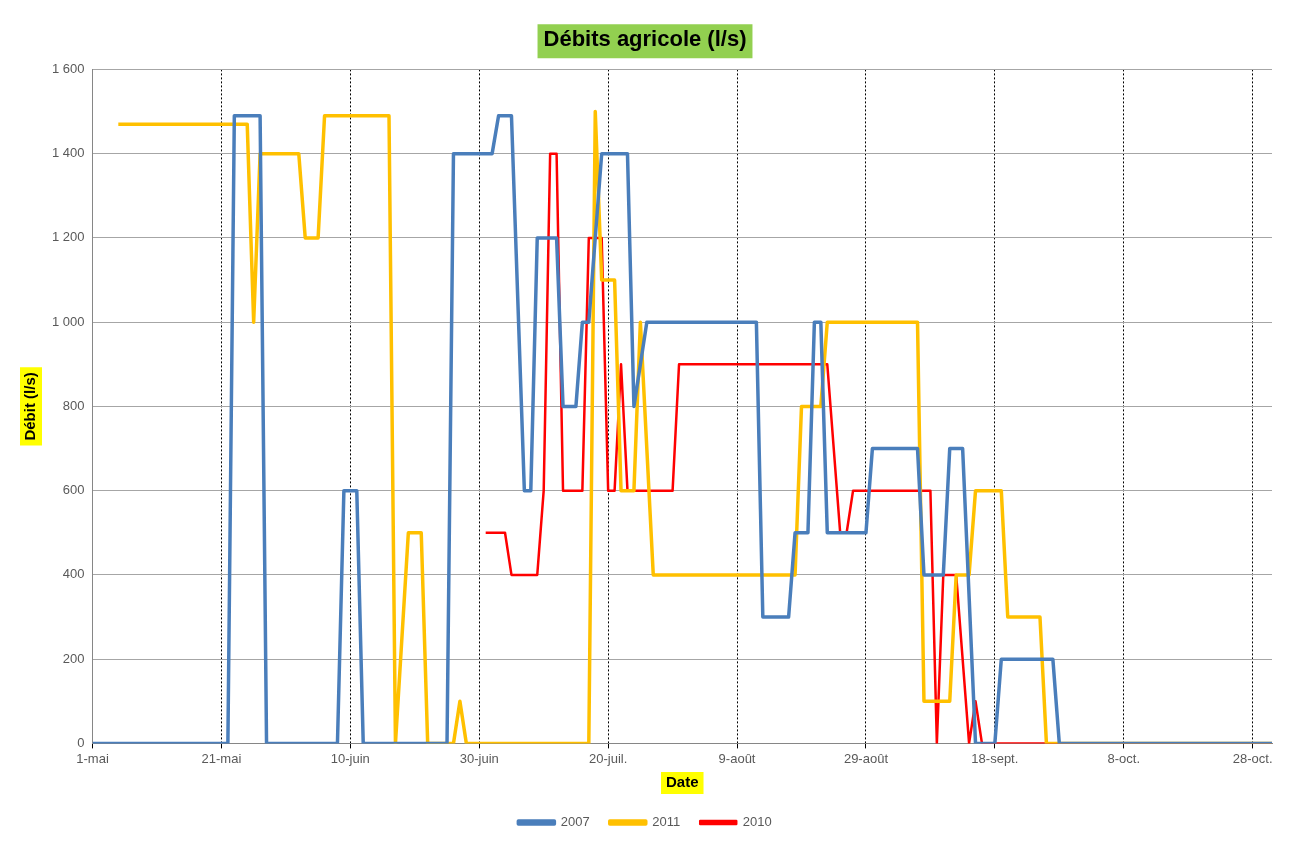 This screenshot has height=856, width=1304. I want to click on legend-label: 2007, so click(575, 822).